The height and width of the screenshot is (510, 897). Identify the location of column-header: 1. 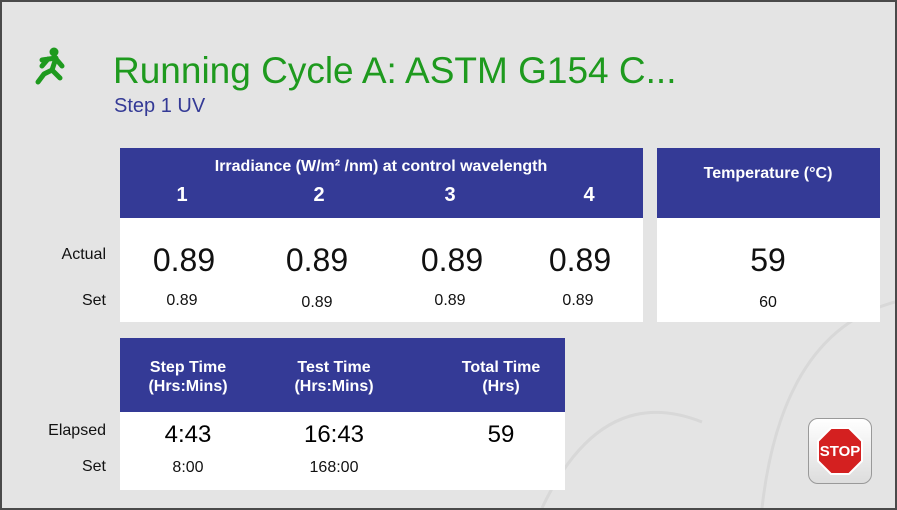
(182, 195).